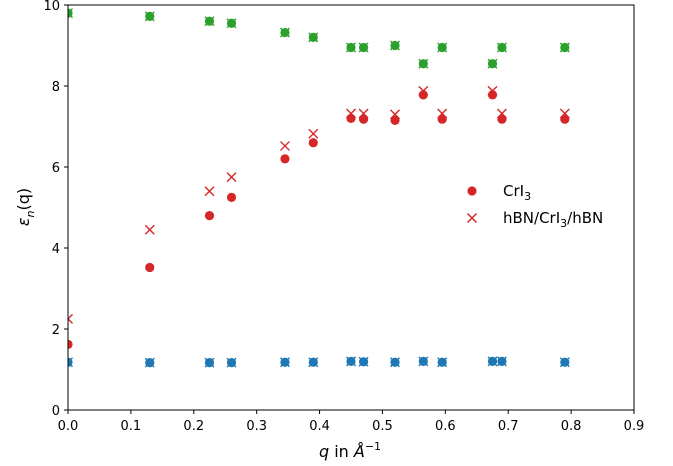  Describe the element at coordinates (56, 330) in the screenshot. I see `y-tick-label: 2` at that location.